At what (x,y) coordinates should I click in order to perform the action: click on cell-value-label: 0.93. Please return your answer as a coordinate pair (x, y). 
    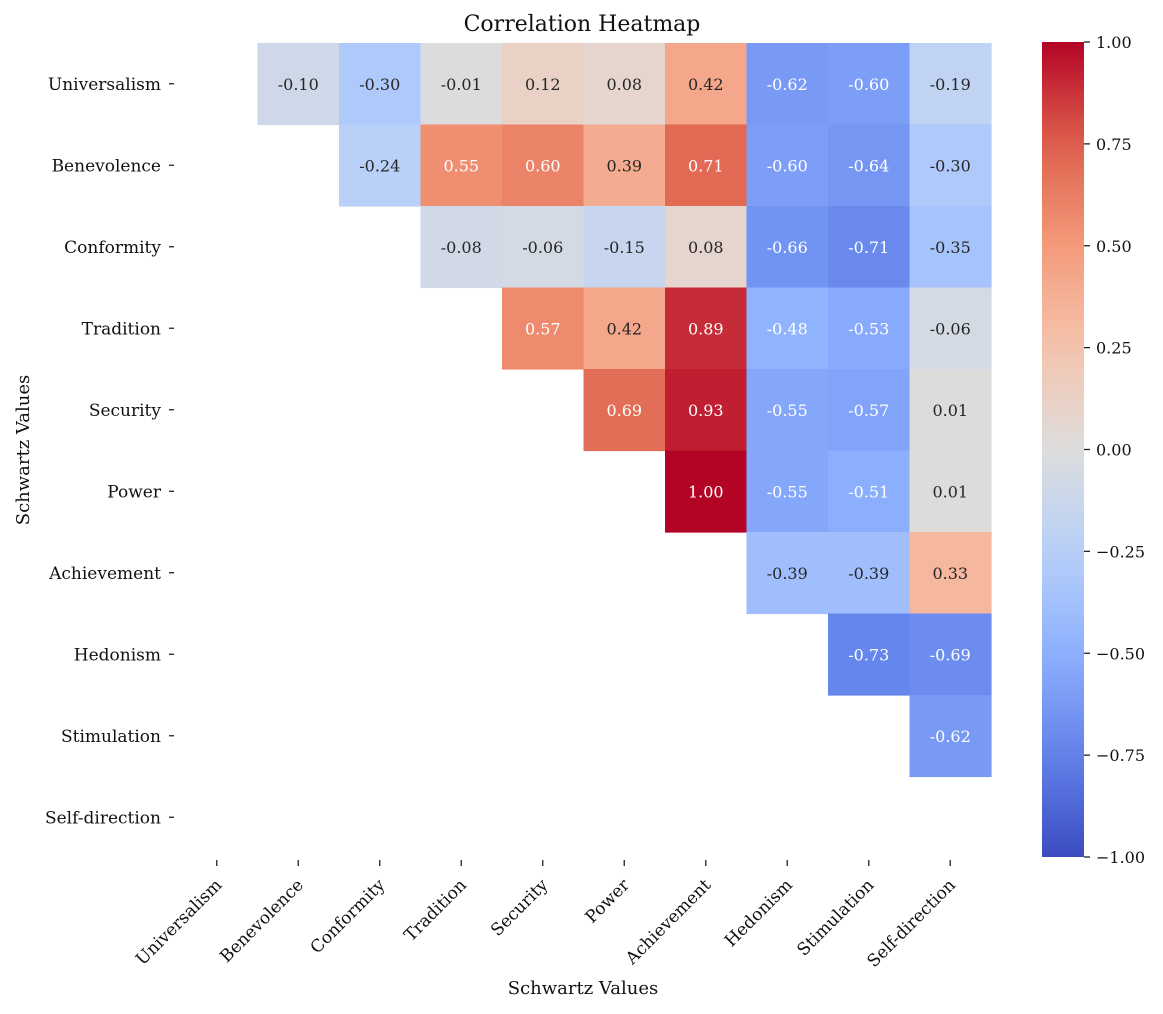
    Looking at the image, I should click on (706, 410).